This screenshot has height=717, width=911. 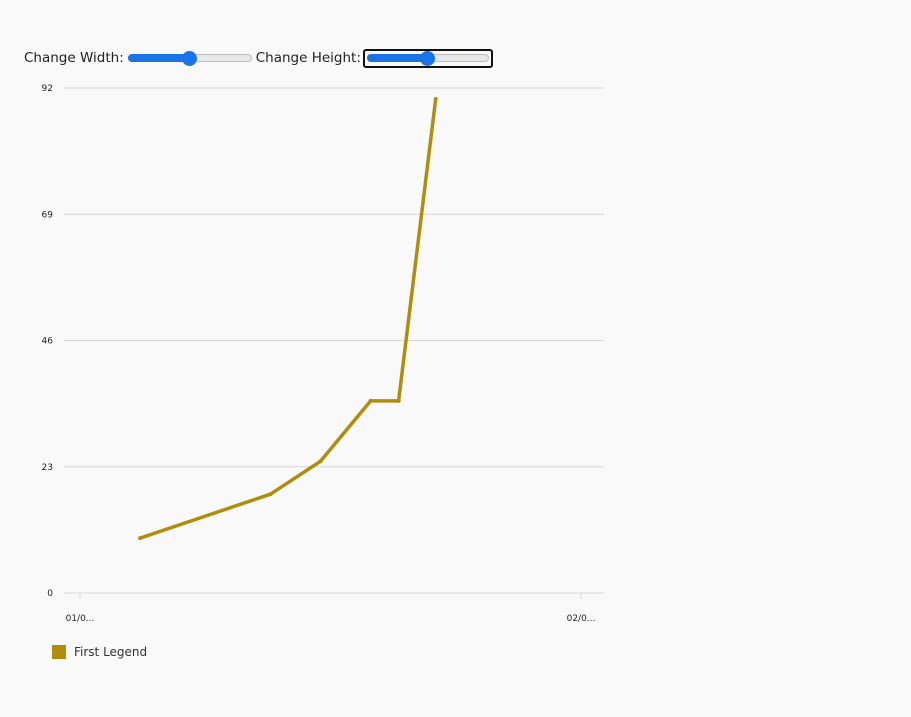 I want to click on height-slider, so click(x=427, y=58).